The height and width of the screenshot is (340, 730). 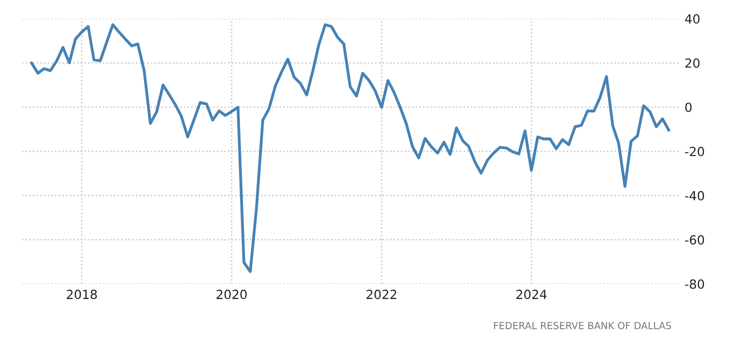 What do you see at coordinates (688, 107) in the screenshot?
I see `y-tick-label: 0` at bounding box center [688, 107].